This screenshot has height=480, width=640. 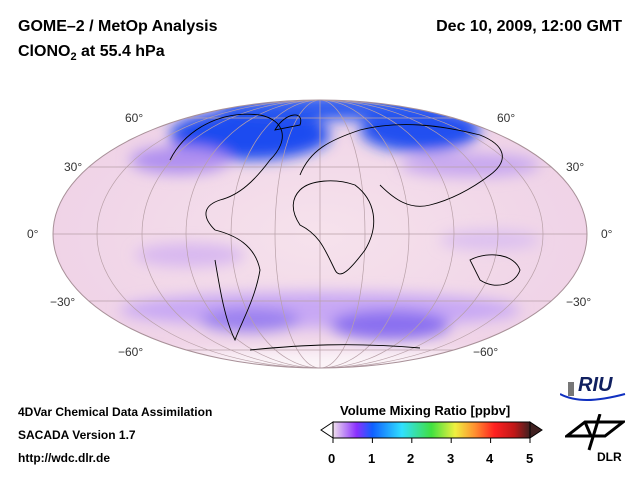 I want to click on colorbar-tick-4: 4, so click(x=490, y=458).